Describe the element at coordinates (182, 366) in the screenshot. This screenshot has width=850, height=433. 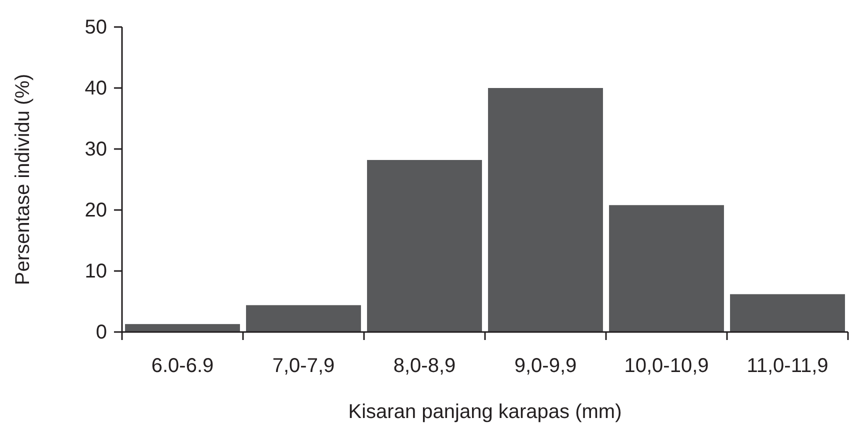
I see `x-tick-label: 6.0-6.9` at that location.